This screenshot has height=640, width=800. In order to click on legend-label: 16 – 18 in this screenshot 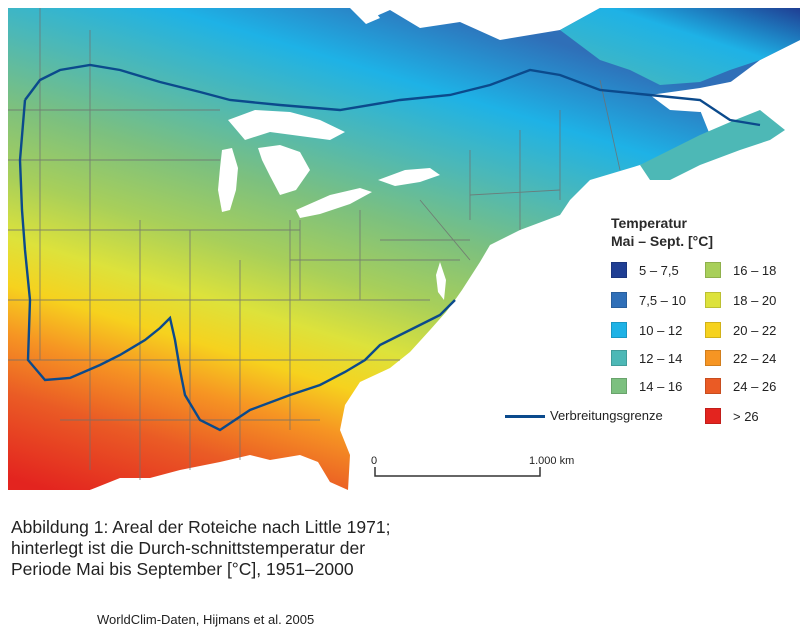, I will do `click(755, 270)`.